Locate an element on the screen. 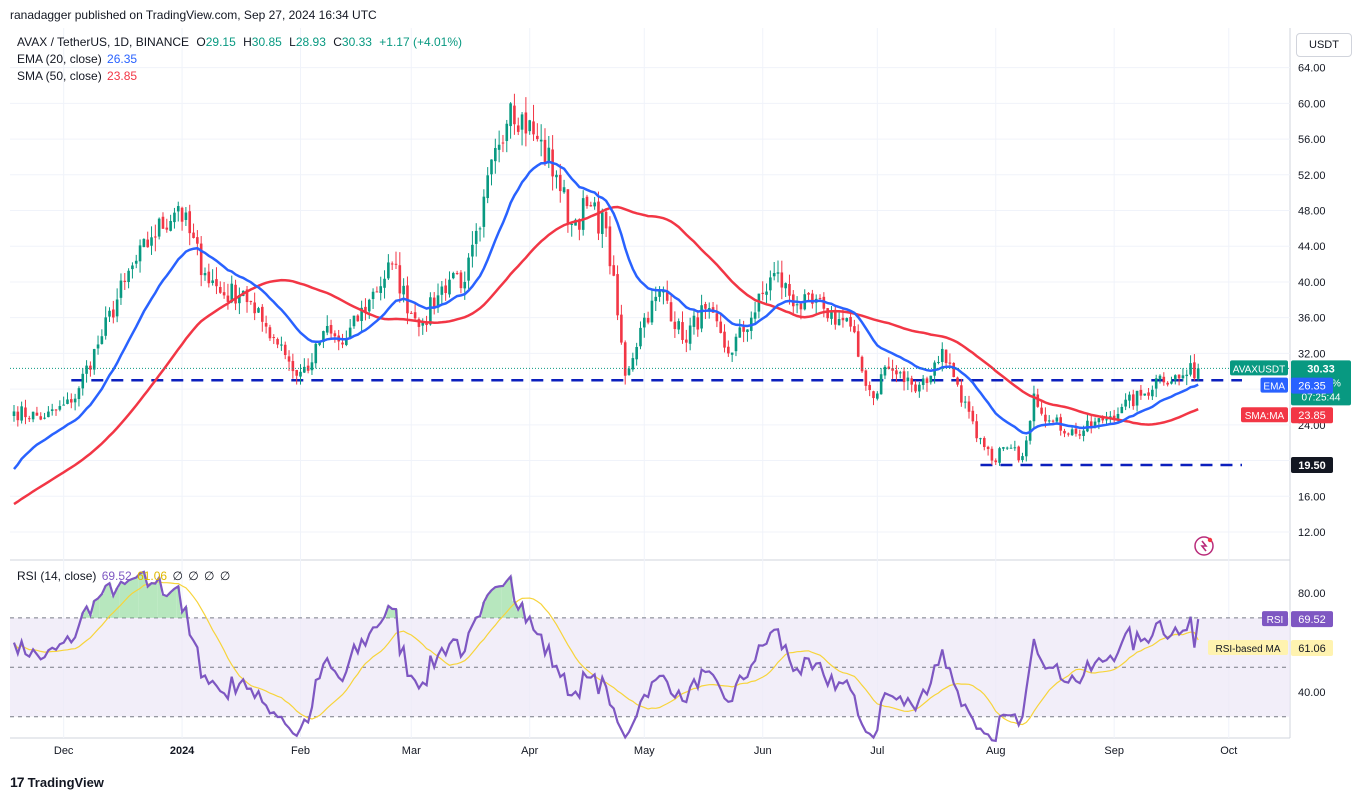  rsi-extra-1: ∅ is located at coordinates (177, 576).